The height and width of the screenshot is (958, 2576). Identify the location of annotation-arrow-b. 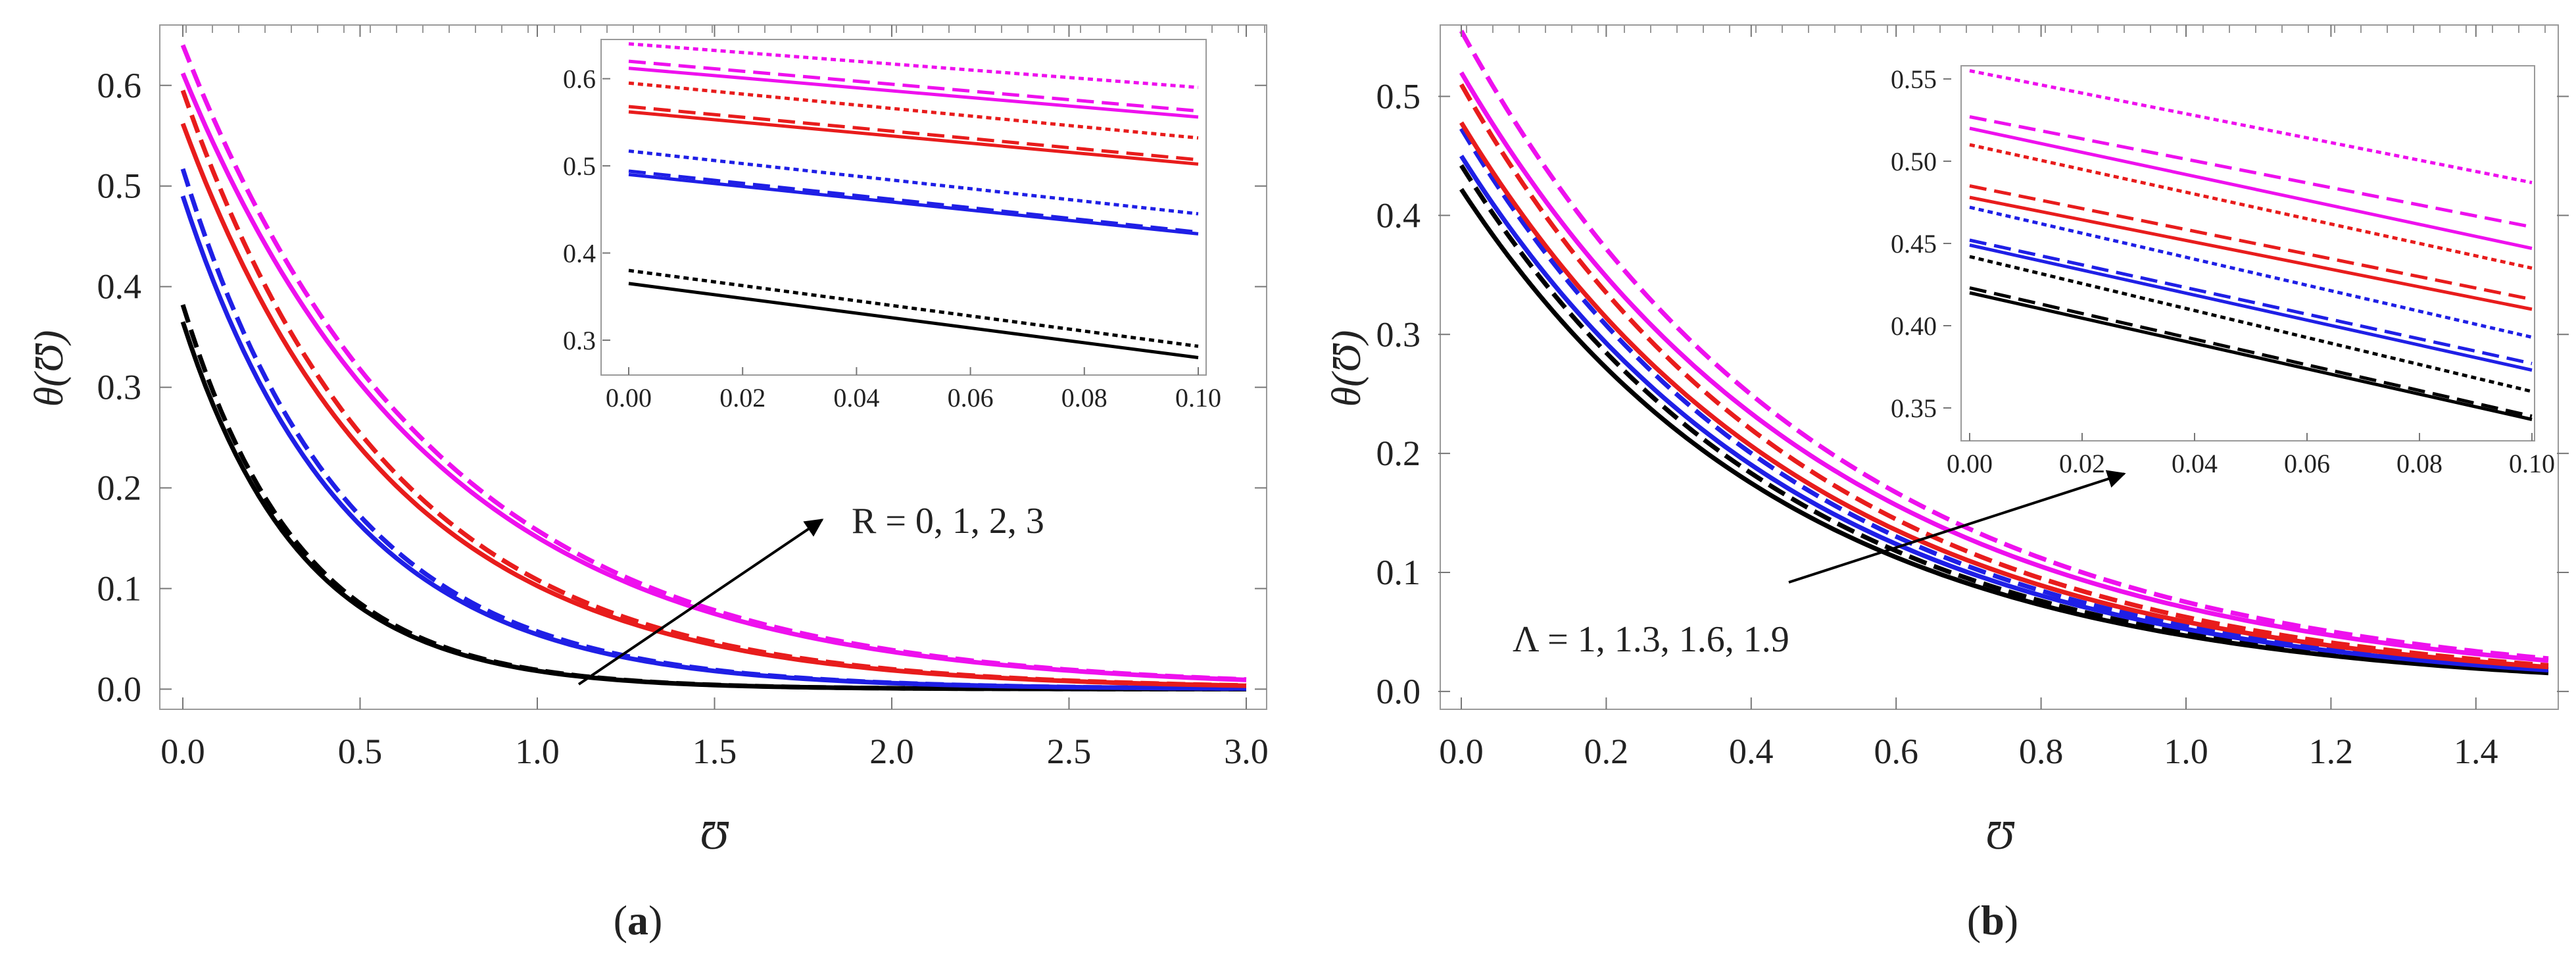
(1957, 527).